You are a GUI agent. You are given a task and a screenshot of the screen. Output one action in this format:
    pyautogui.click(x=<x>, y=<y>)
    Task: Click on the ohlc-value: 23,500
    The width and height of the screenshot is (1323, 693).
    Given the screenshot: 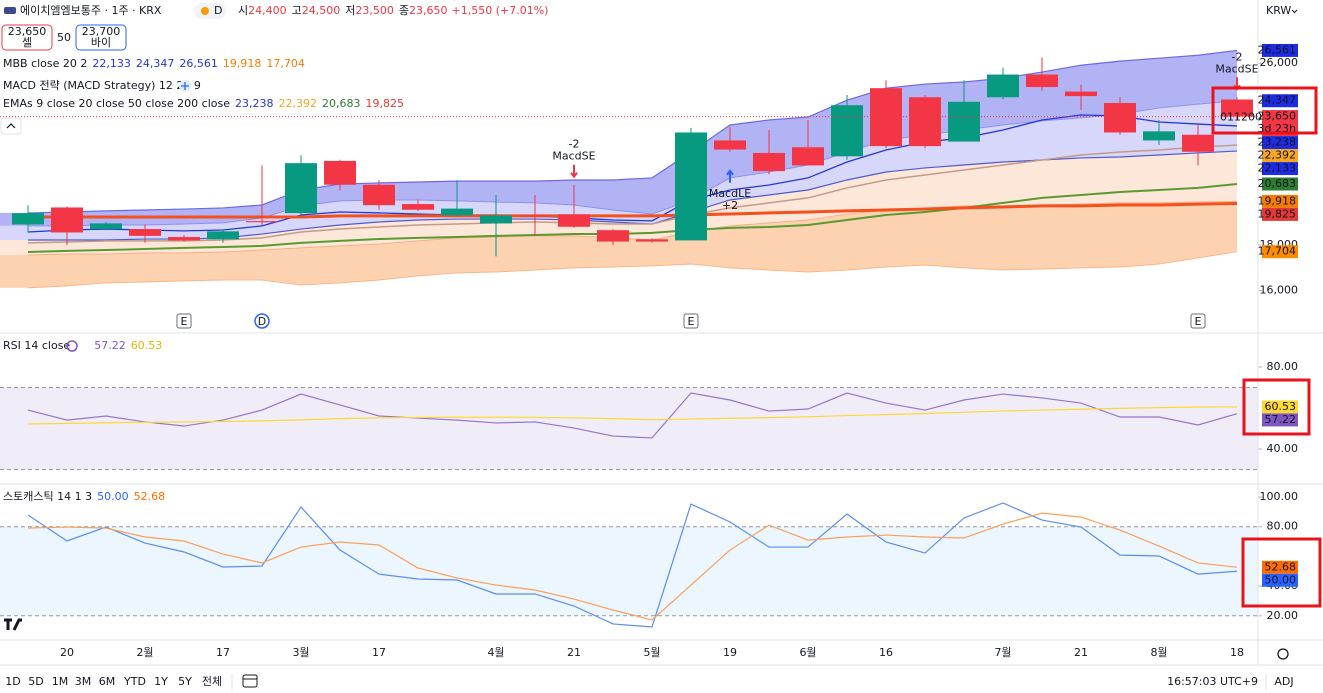 What is the action you would take?
    pyautogui.click(x=374, y=10)
    